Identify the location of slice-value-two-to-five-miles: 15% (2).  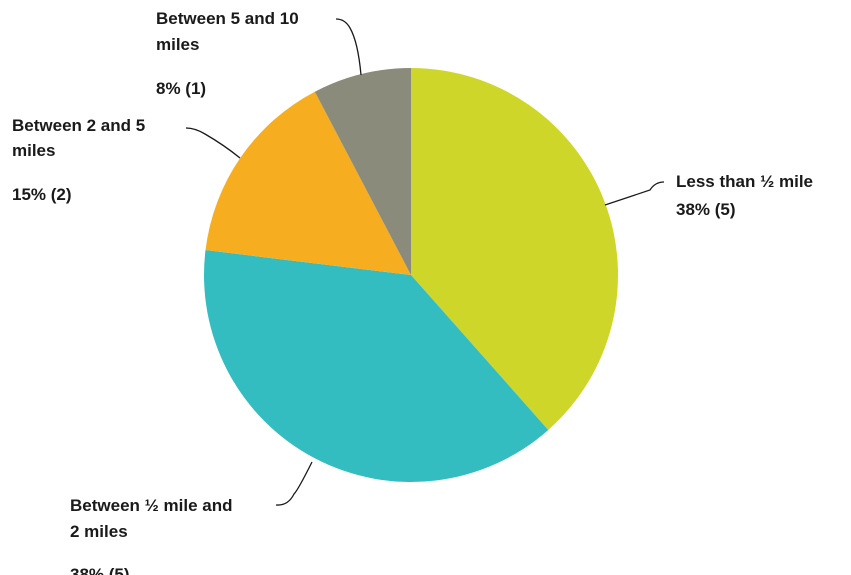
(42, 194).